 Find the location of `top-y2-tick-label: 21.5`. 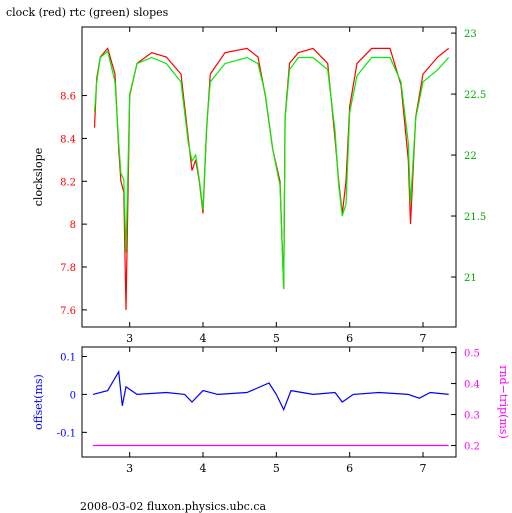

top-y2-tick-label: 21.5 is located at coordinates (475, 217).